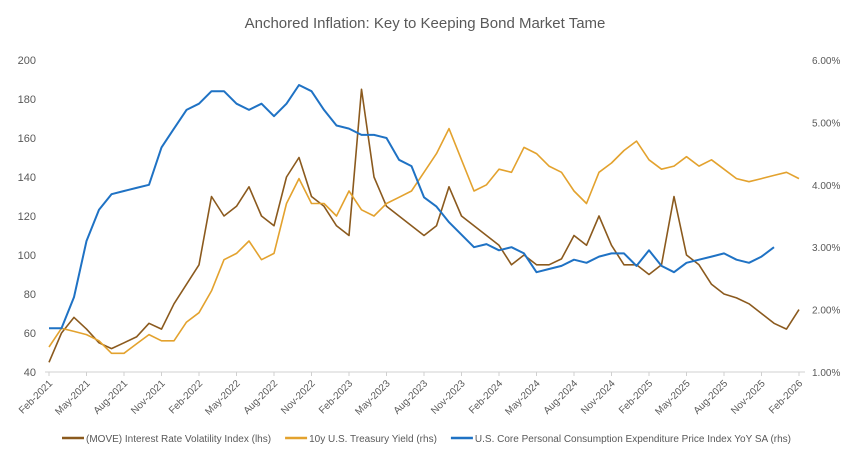  What do you see at coordinates (261, 397) in the screenshot?
I see `x-tick-label: Aug-2022` at bounding box center [261, 397].